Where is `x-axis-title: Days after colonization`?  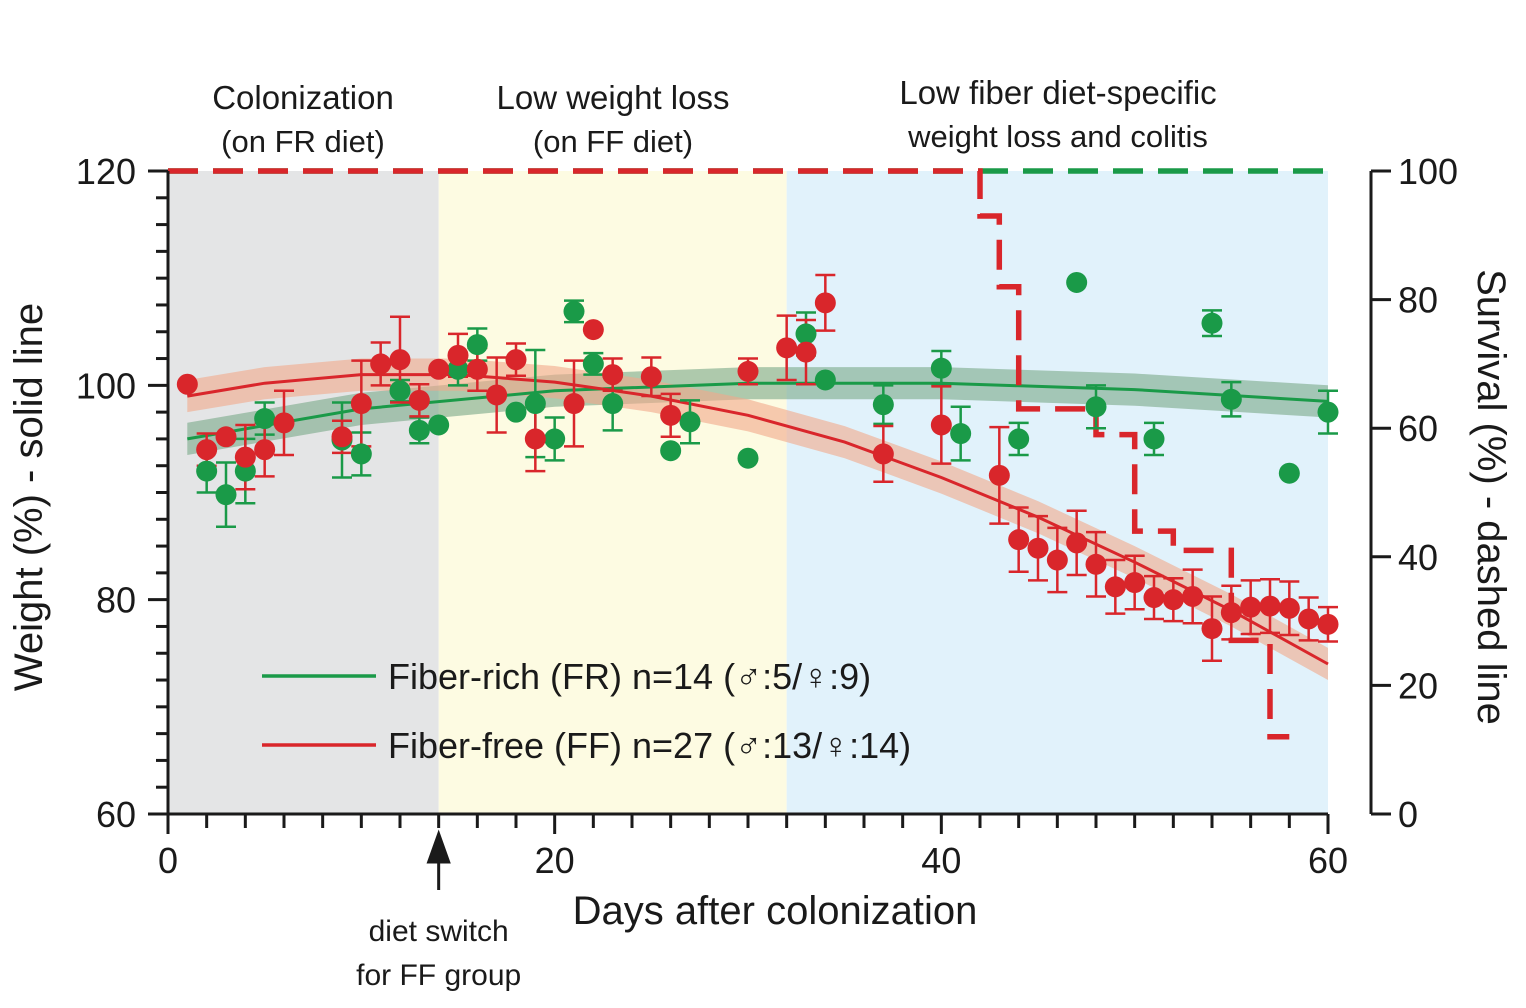
x-axis-title: Days after colonization is located at coordinates (775, 911).